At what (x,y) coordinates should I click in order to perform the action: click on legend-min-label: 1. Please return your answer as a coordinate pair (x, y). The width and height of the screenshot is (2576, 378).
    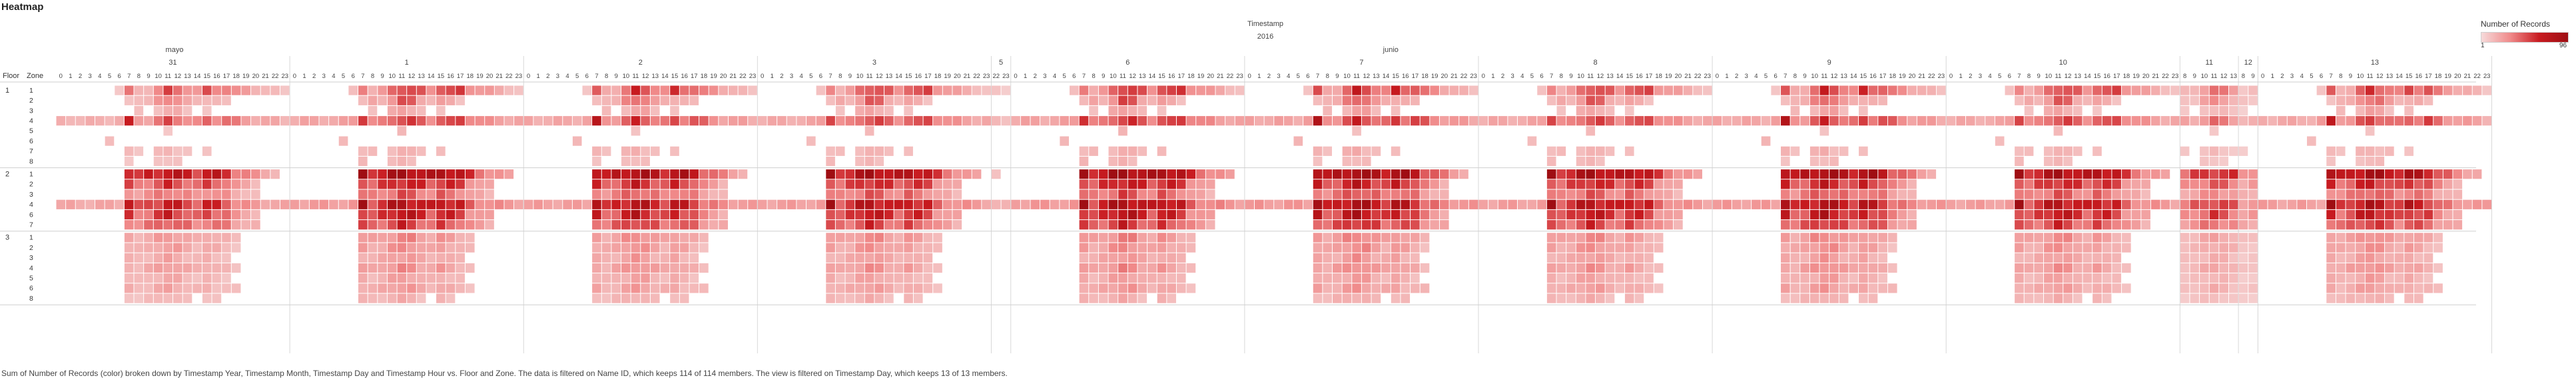
    Looking at the image, I should click on (2483, 45).